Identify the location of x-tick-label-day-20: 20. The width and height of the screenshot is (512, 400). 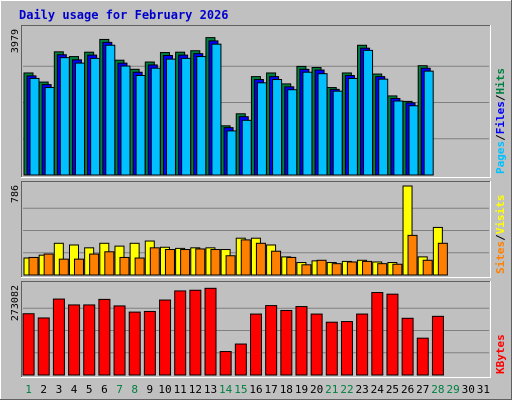
(316, 389).